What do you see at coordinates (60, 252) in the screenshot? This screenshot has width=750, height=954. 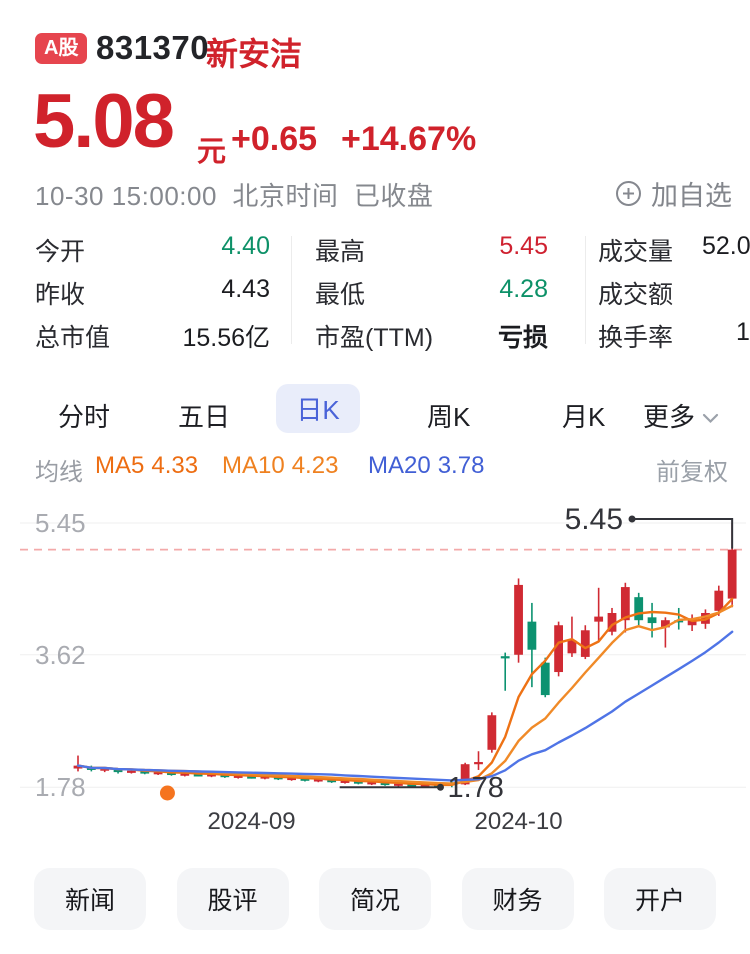 I see `stat-open-label: 今开` at bounding box center [60, 252].